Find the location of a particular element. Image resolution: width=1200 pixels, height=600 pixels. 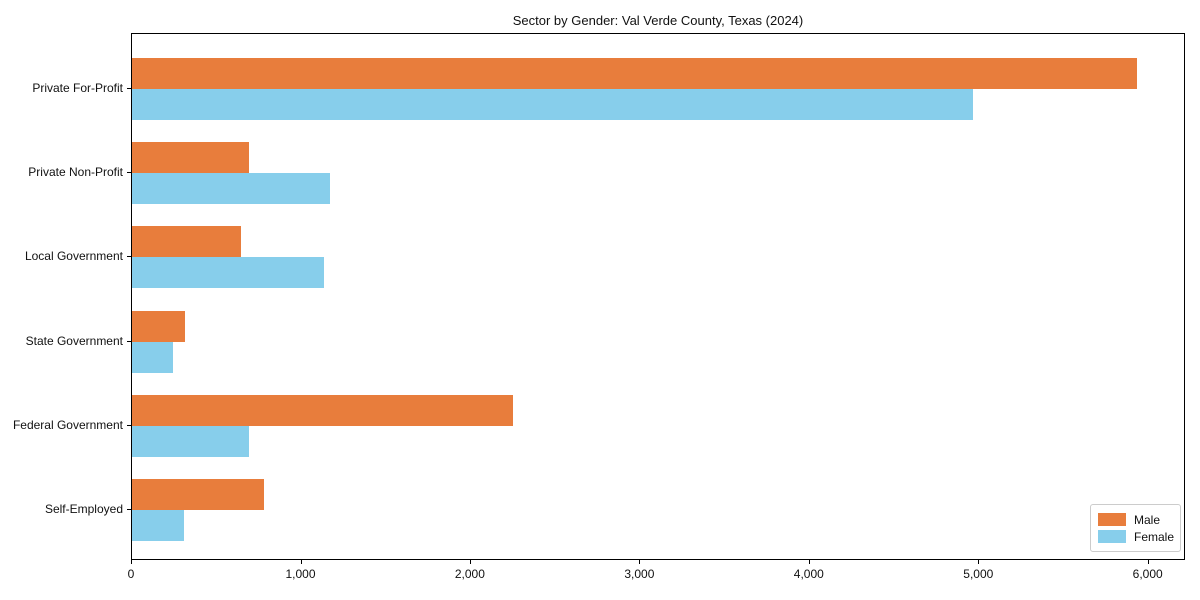

ytick-label: Private For-Profit is located at coordinates (77, 88).